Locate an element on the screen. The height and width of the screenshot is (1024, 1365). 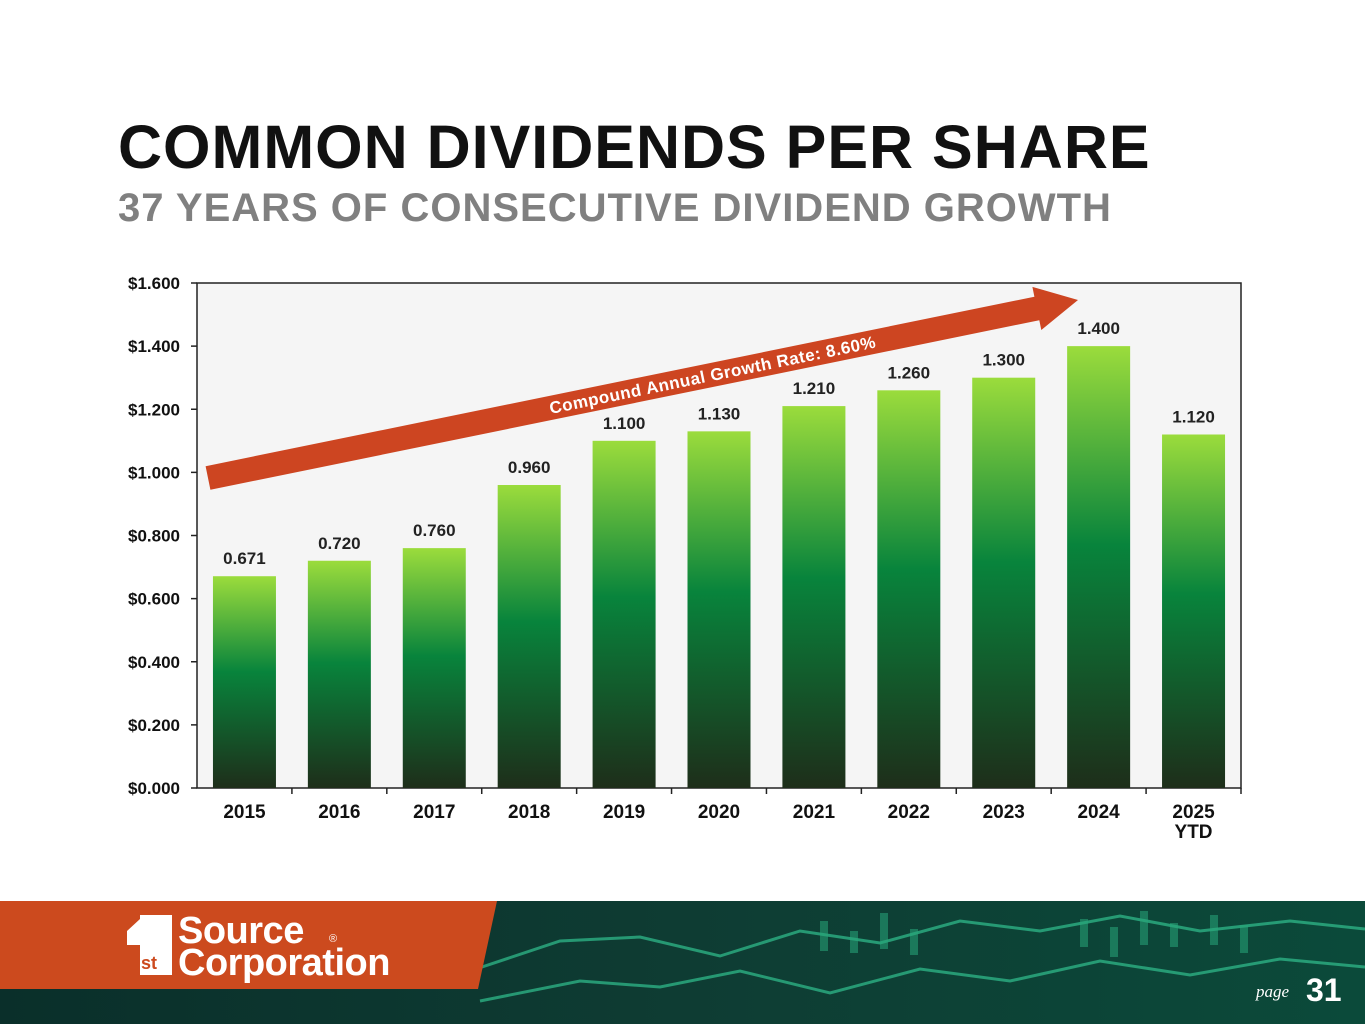
bar-value-label: 1.210 is located at coordinates (814, 388).